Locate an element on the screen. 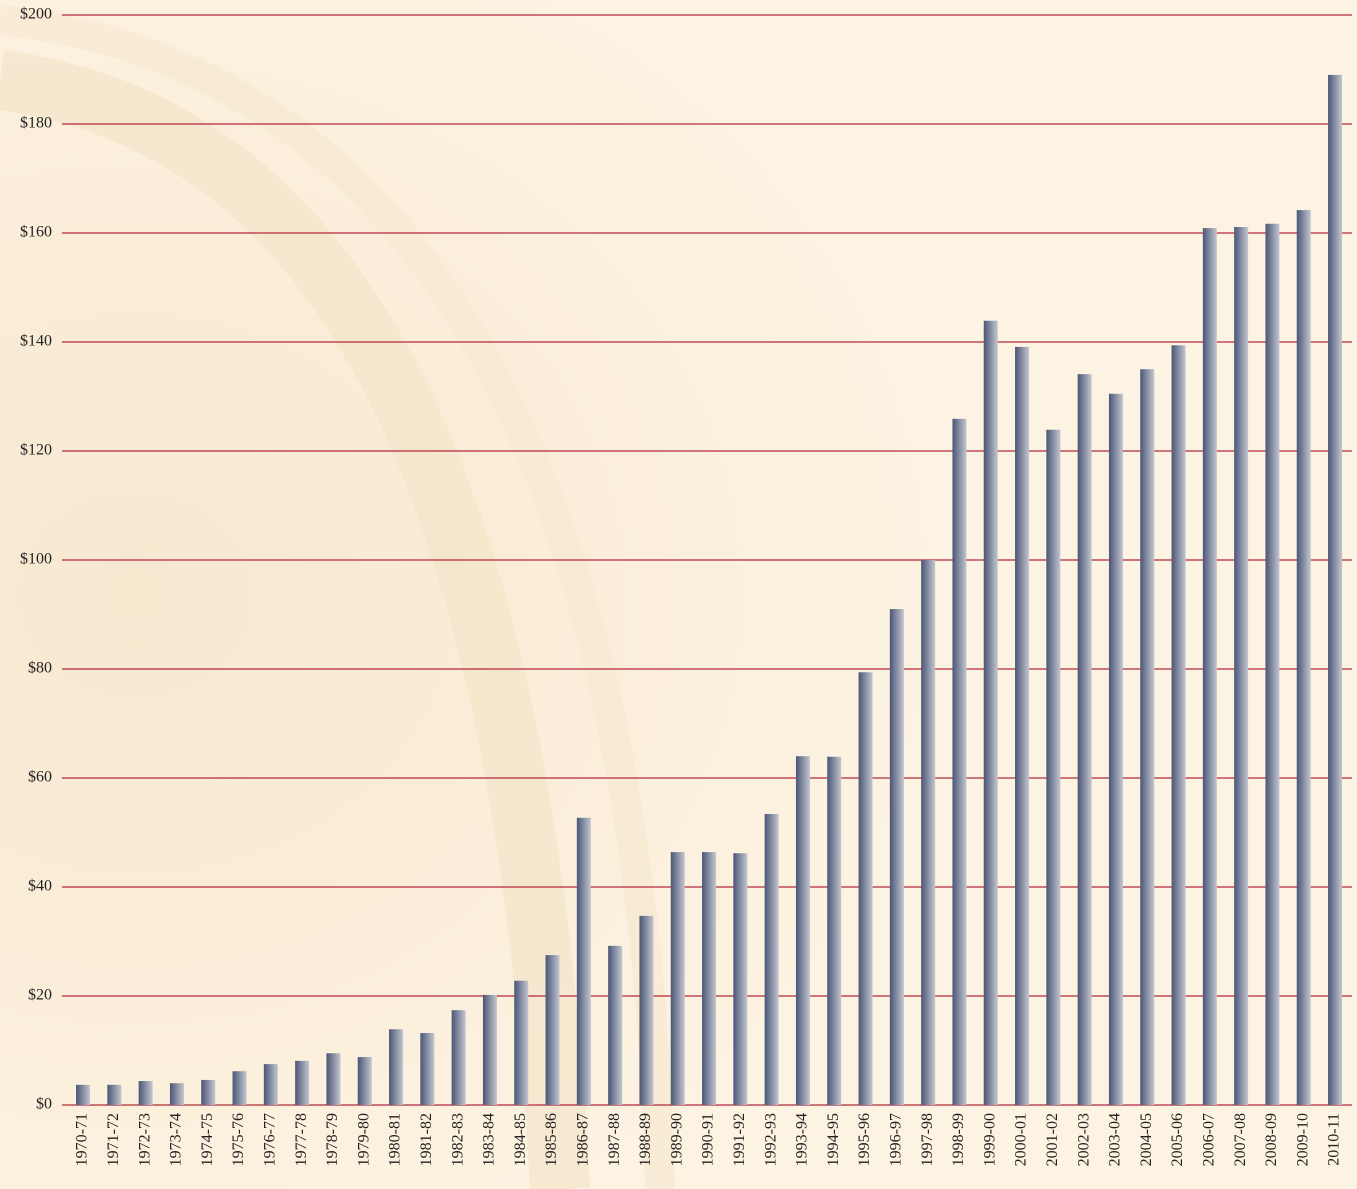  x-tick-label: 2005-06 is located at coordinates (1177, 1139).